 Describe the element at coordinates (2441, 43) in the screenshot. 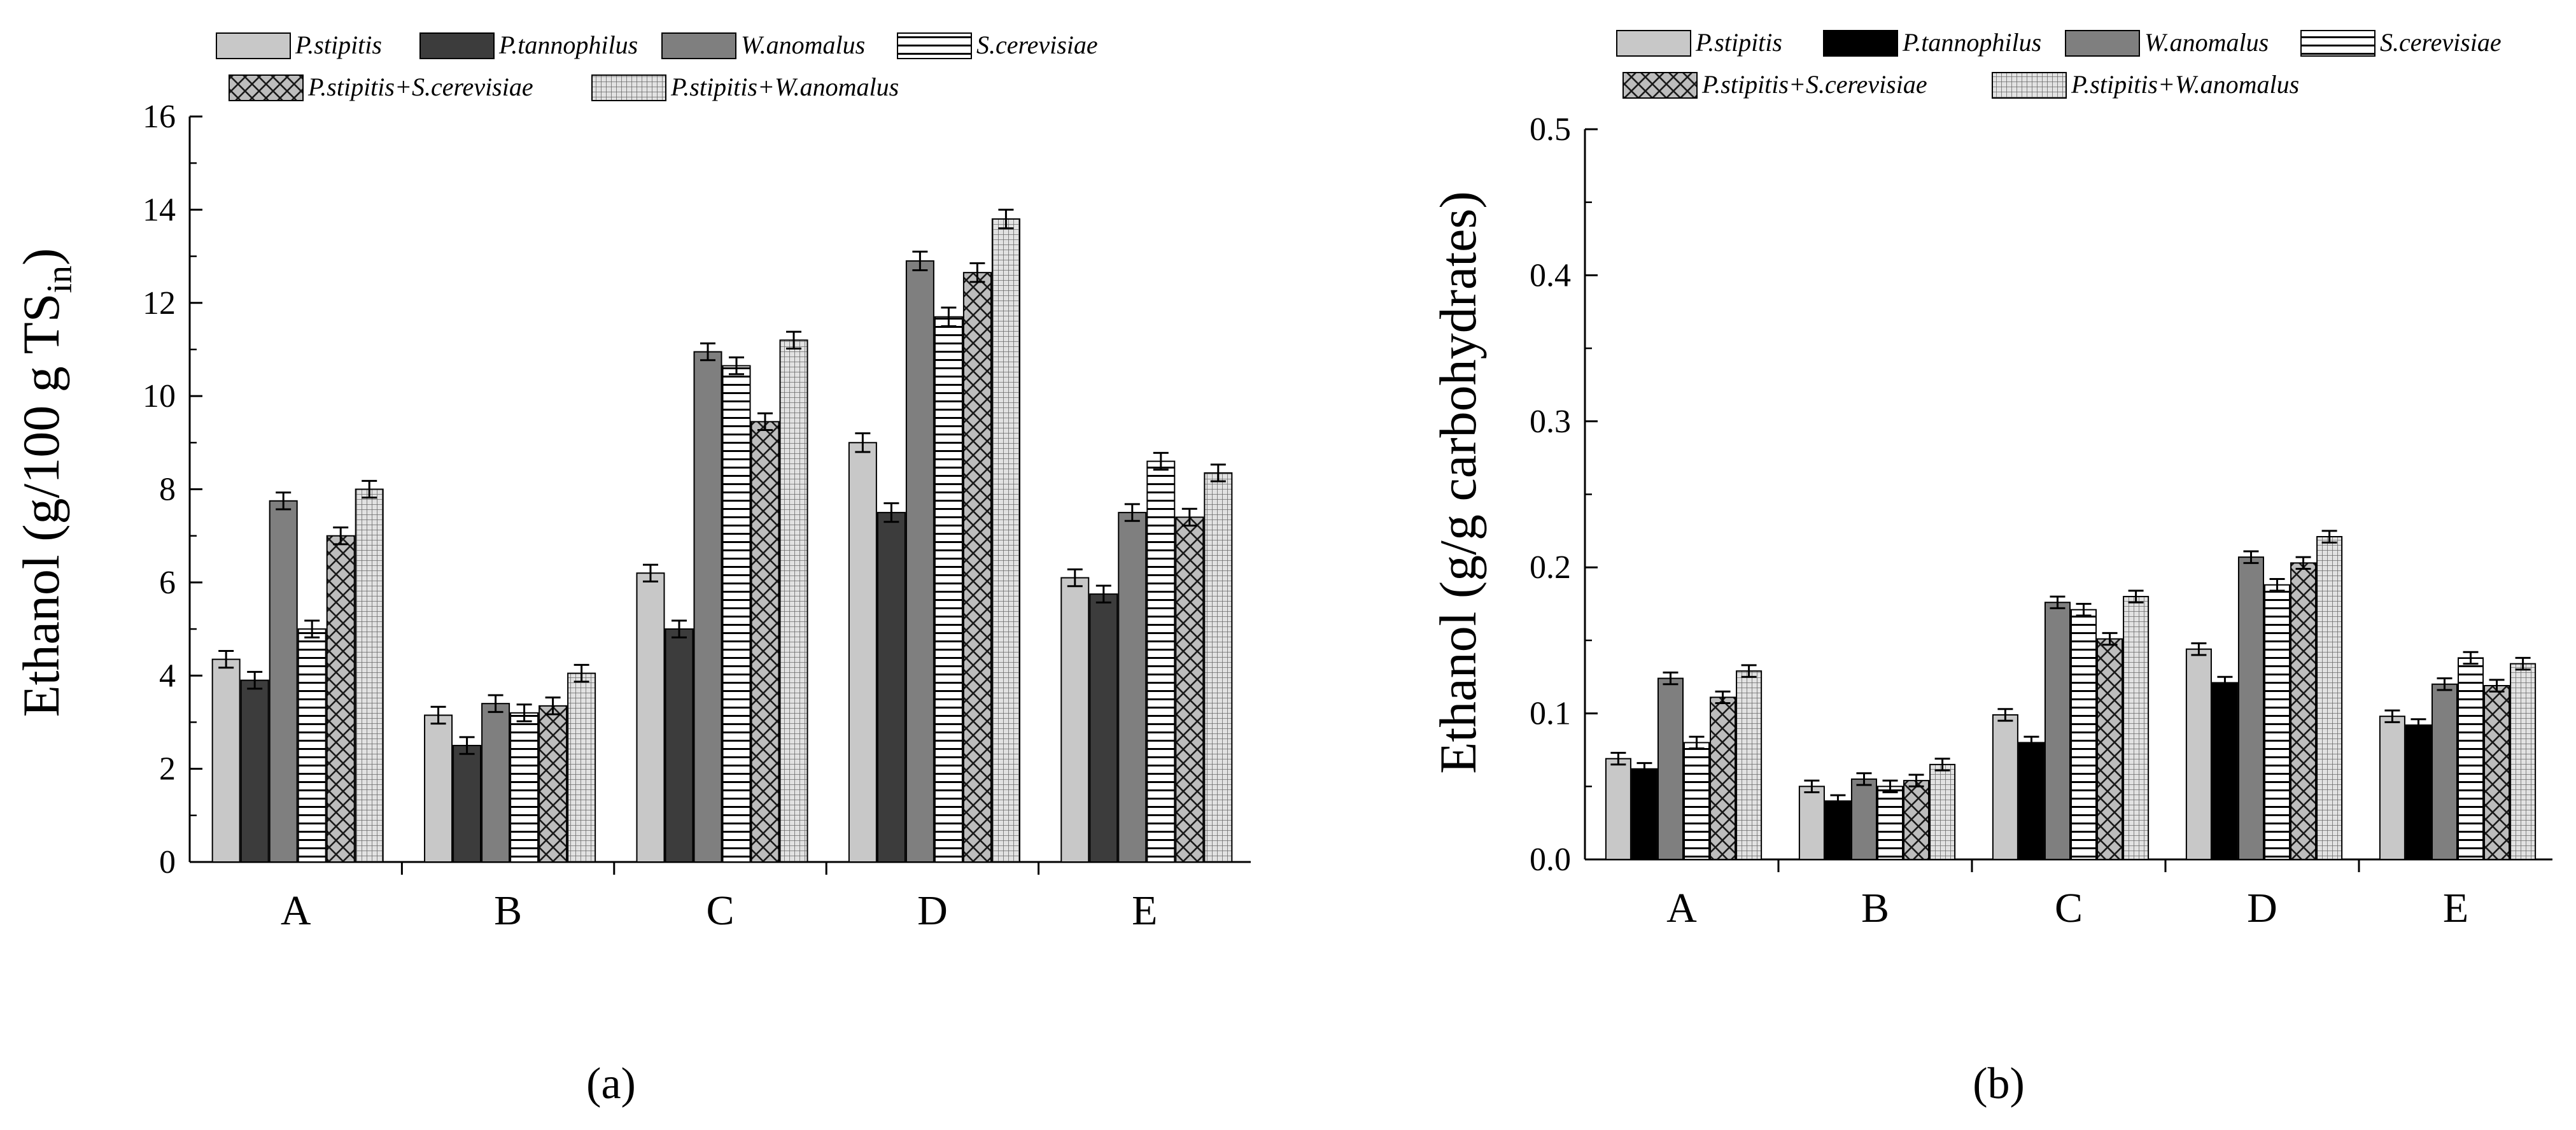

I see `panel-b-legend-label: S.cerevisiae` at that location.